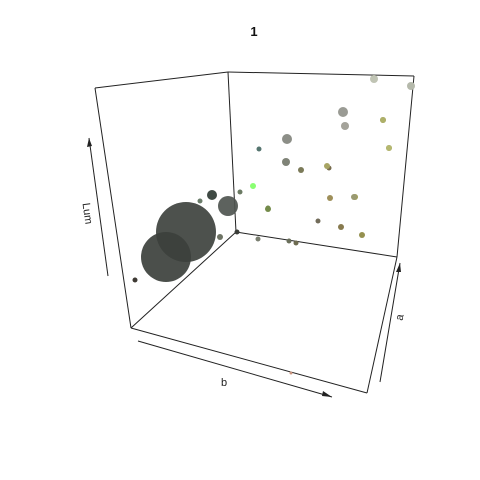 The height and width of the screenshot is (480, 480). Describe the element at coordinates (89, 142) in the screenshot. I see `axis-lum-arrowhead` at that location.